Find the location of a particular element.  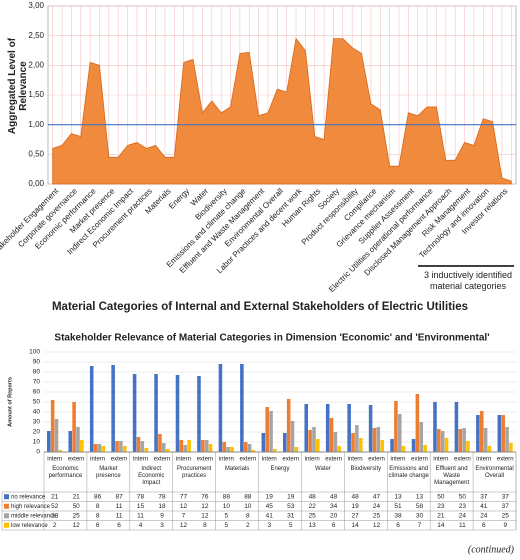

x-tick-label: Energy is located at coordinates (179, 199).